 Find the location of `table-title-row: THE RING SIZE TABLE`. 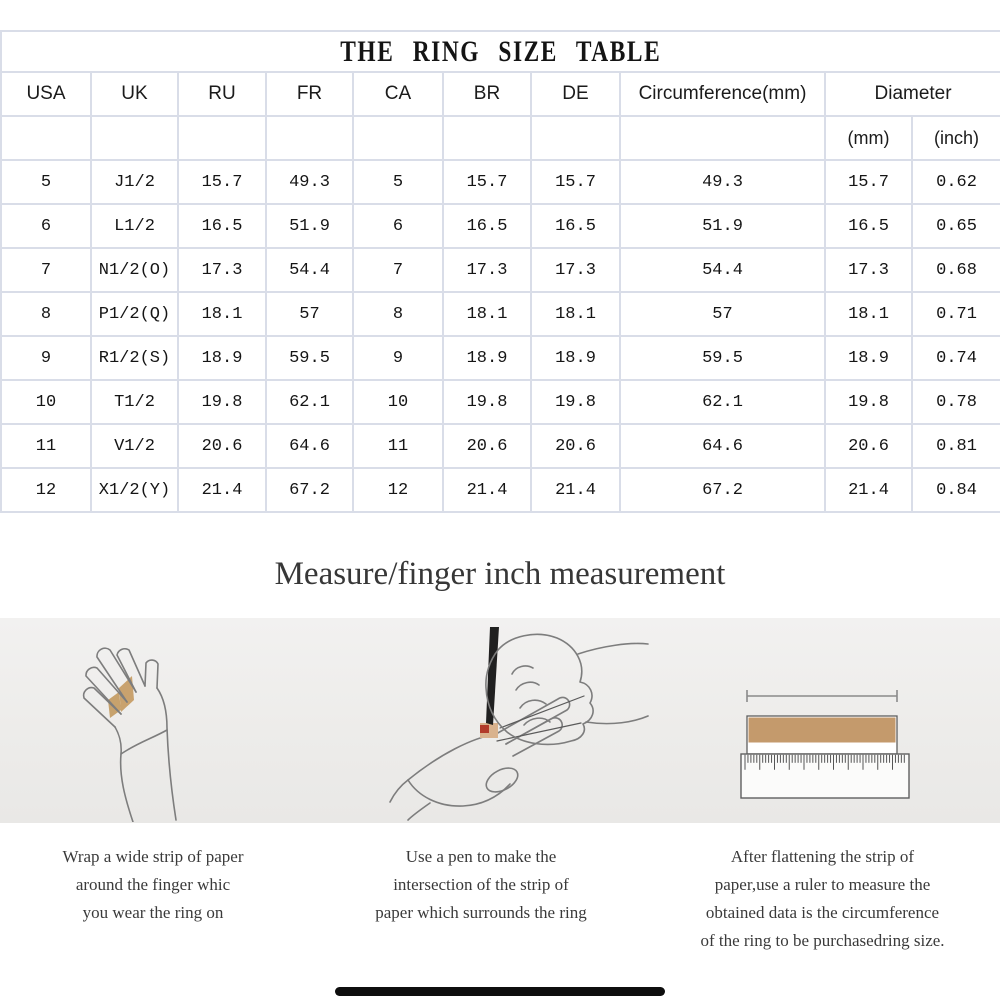

table-title-row: THE RING SIZE TABLE is located at coordinates (500, 51).